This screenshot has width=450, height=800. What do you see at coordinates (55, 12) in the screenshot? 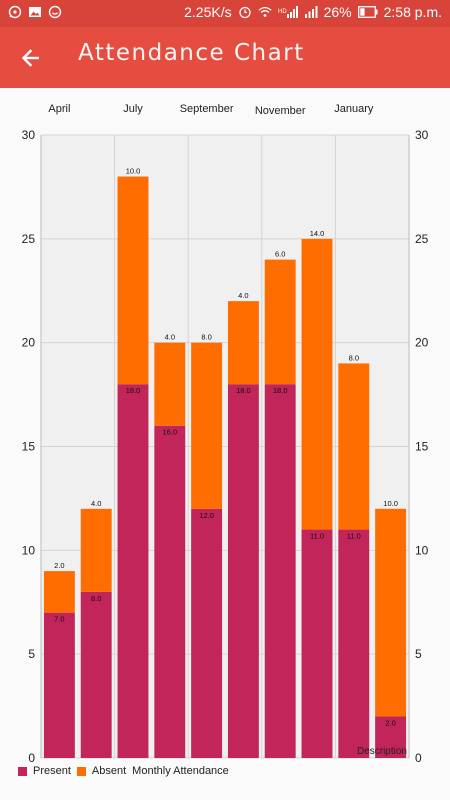
I see `smiley-icon` at bounding box center [55, 12].